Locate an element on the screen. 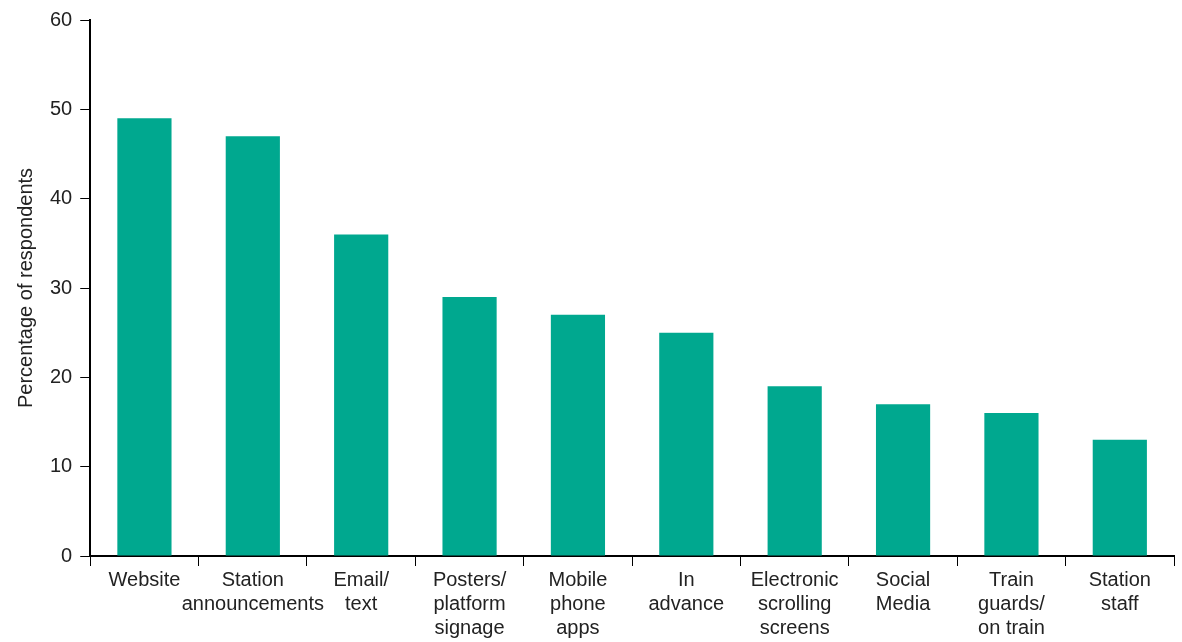 This screenshot has height=642, width=1182. x-tick-label: Electronic scrolling screens is located at coordinates (794, 602).